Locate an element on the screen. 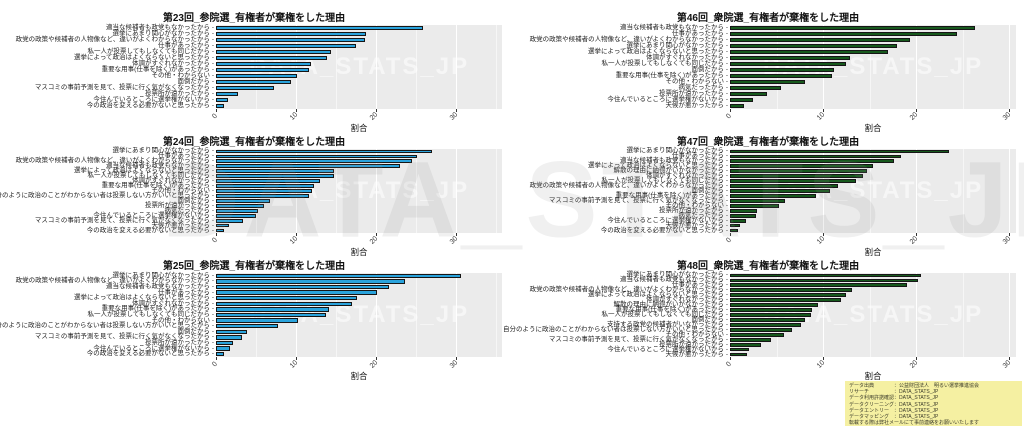  y-axis-label: 政党の政策や候補者の人物像など、違いがよくわからなかったから is located at coordinates (115, 161).